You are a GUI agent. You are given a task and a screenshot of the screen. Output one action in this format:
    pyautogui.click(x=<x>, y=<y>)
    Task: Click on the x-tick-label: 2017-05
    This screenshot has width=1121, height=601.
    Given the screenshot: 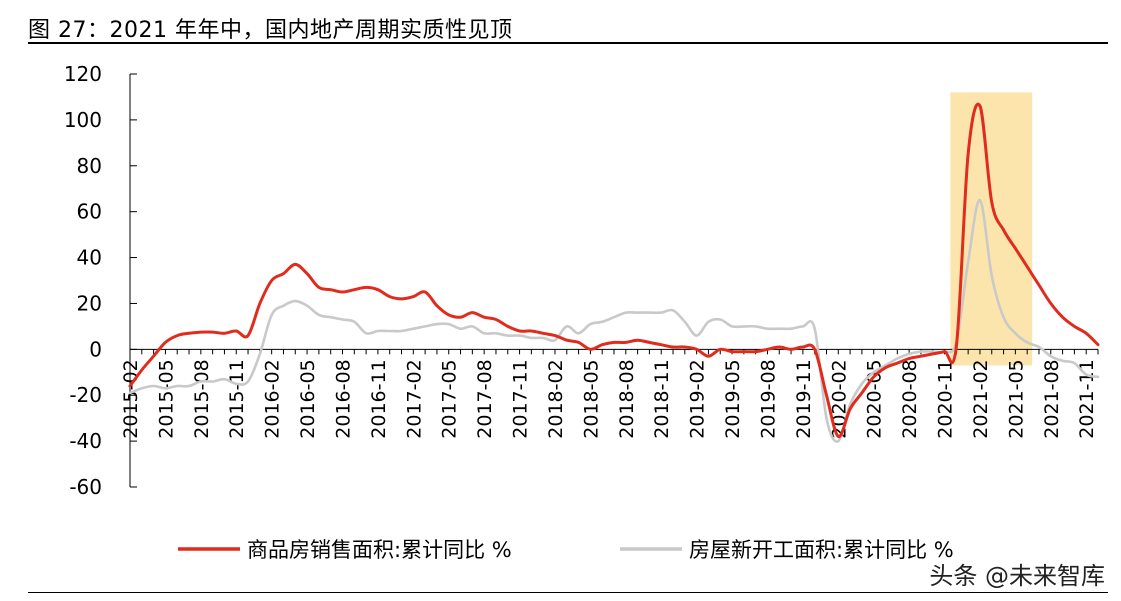 What is the action you would take?
    pyautogui.click(x=450, y=398)
    